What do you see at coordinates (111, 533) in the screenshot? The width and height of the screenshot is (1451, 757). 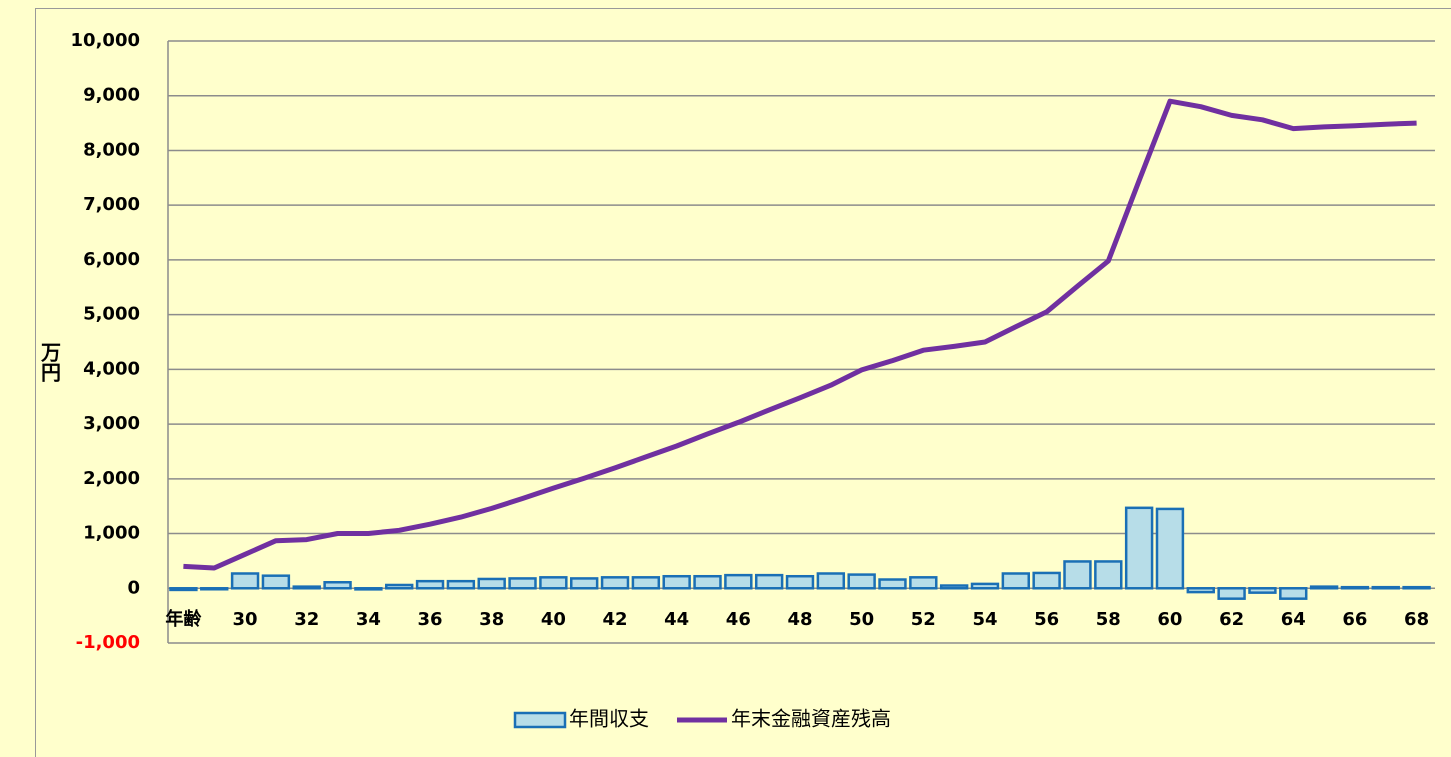 I see `y-tick-label: 1,000` at bounding box center [111, 533].